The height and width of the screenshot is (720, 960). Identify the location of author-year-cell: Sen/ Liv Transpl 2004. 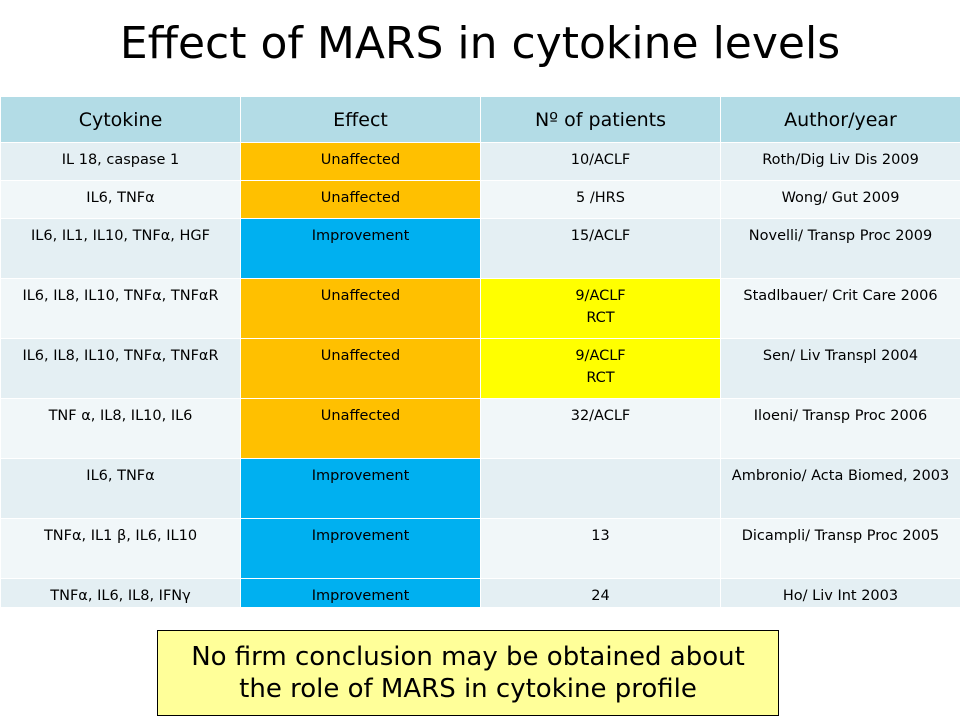
(840, 368).